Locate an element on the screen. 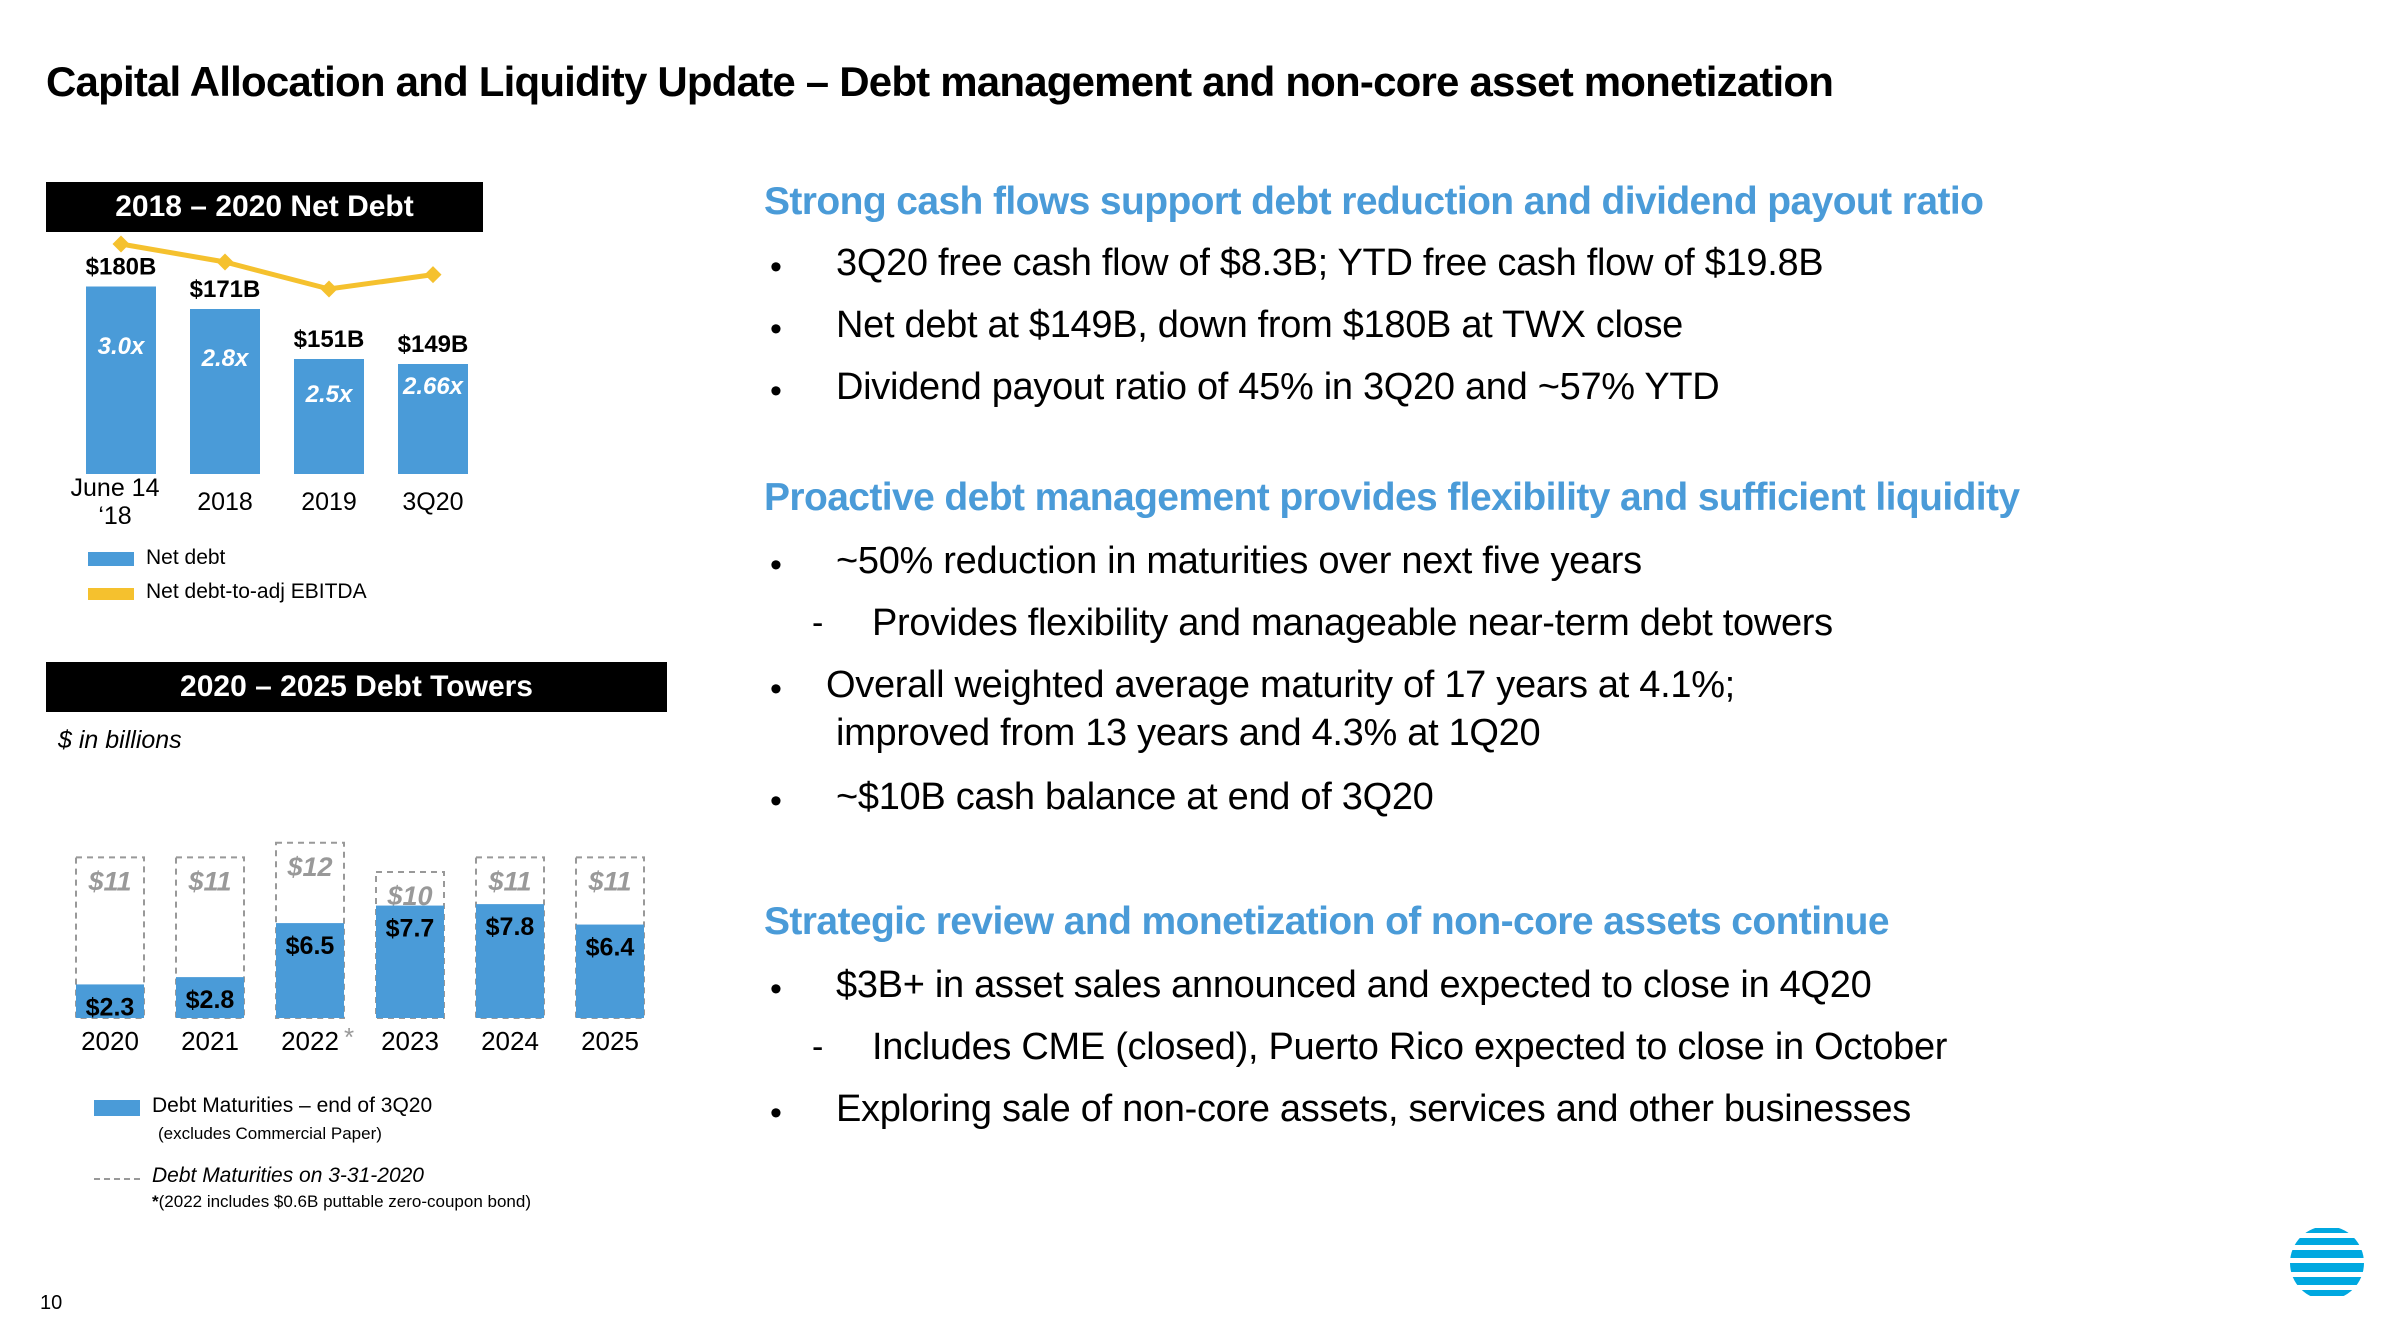  ratio-value-label: 2.5x is located at coordinates (329, 394).